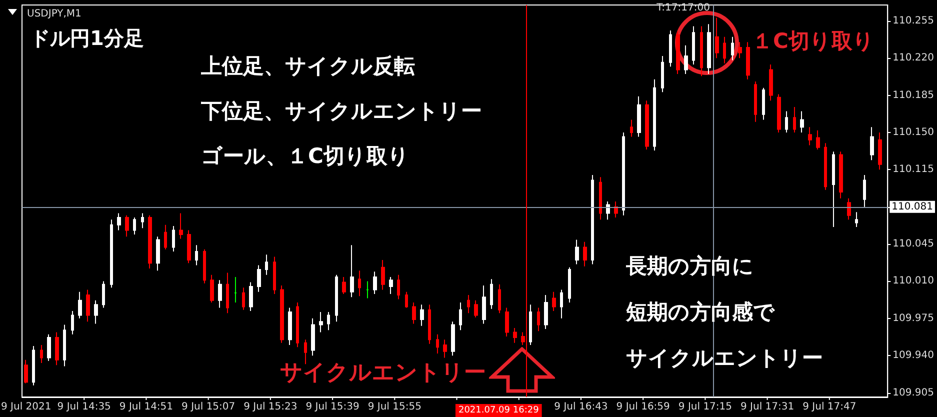 Image resolution: width=937 pixels, height=417 pixels. I want to click on annotation: ゴール、１C切り取り, so click(305, 156).